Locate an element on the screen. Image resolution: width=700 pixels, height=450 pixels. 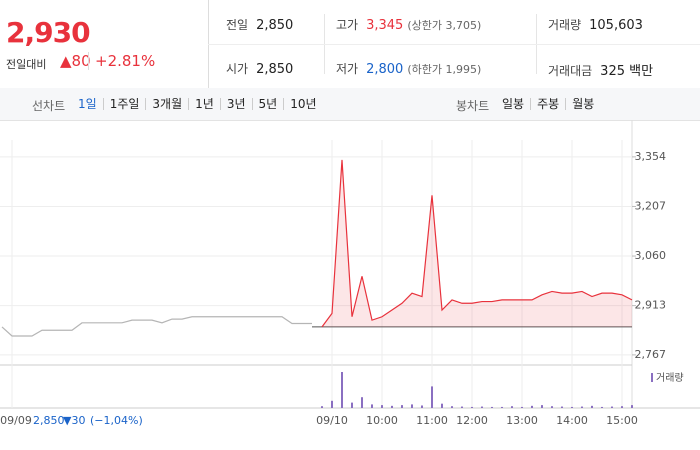
price-line is located at coordinates (156, 326).